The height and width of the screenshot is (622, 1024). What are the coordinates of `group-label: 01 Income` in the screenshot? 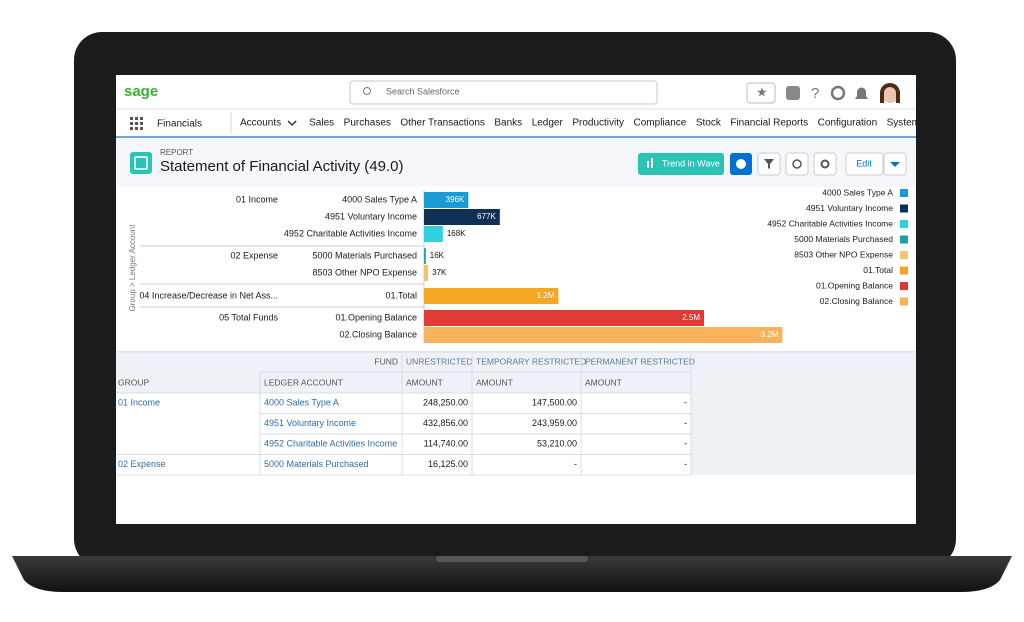 It's located at (257, 199).